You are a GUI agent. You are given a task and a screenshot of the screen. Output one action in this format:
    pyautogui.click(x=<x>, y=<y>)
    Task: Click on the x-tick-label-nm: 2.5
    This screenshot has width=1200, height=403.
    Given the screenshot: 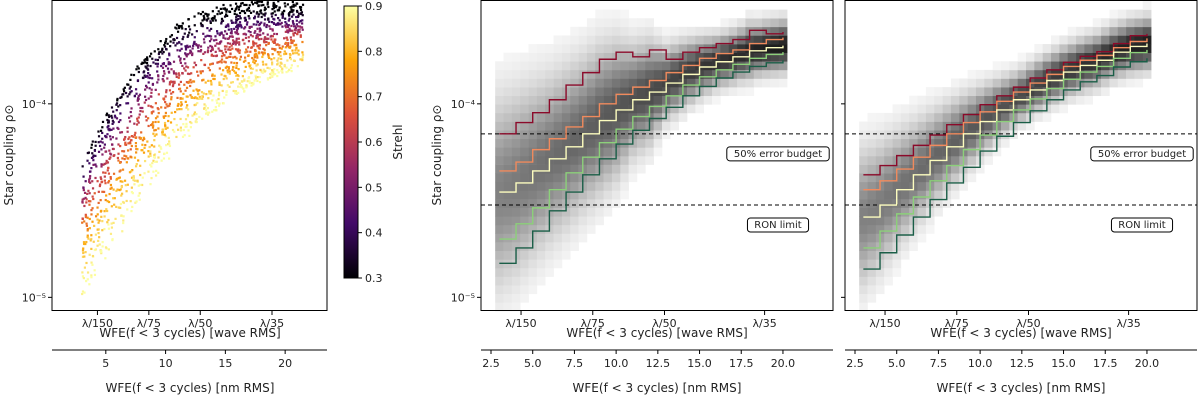 What is the action you would take?
    pyautogui.click(x=491, y=363)
    